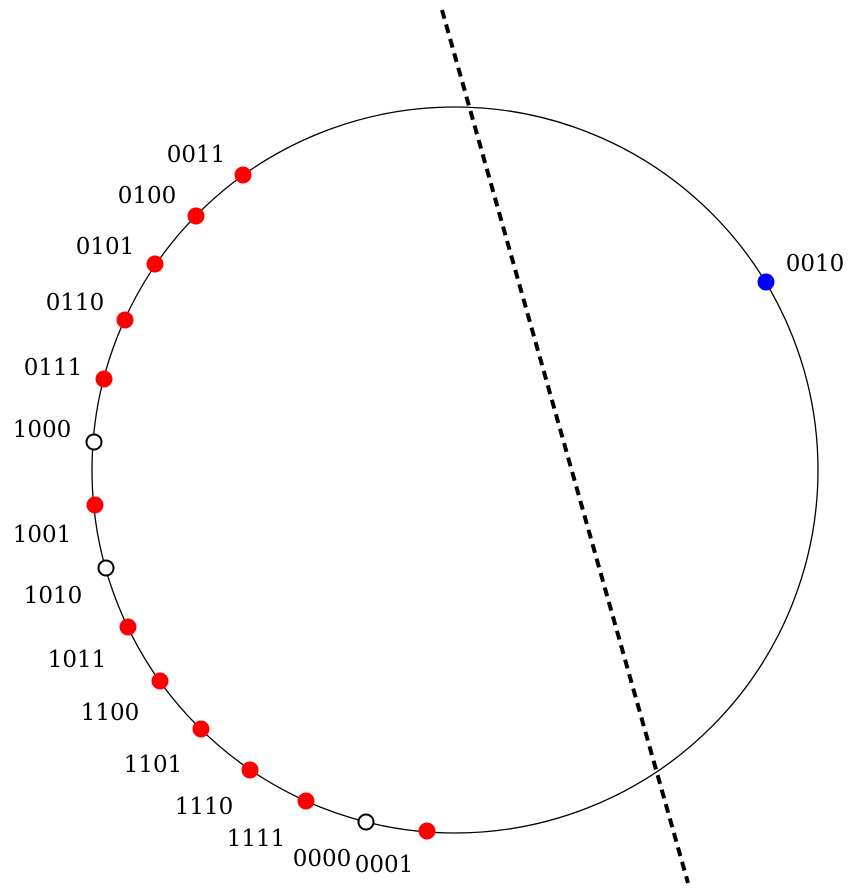 The width and height of the screenshot is (850, 888). I want to click on point-label: 1100, so click(110, 713).